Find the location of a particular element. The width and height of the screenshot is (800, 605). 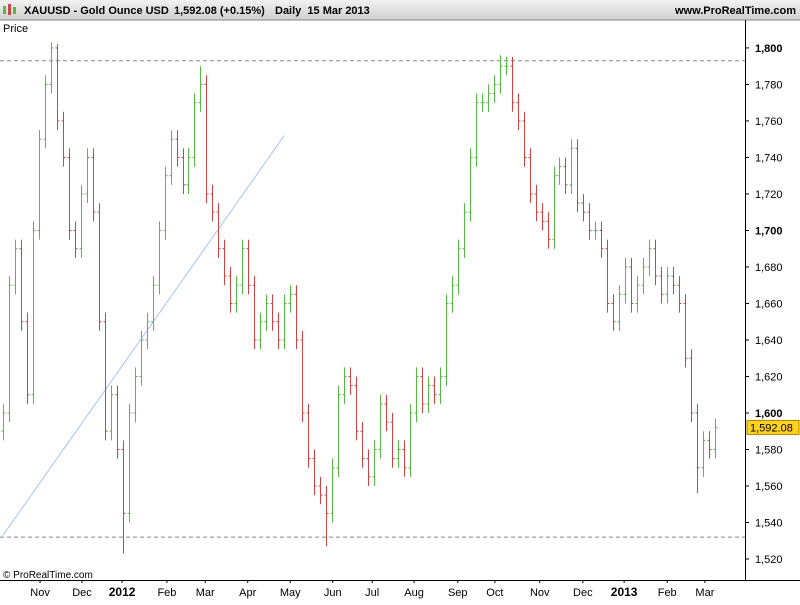

y-tick-label: 1,680 is located at coordinates (769, 268).